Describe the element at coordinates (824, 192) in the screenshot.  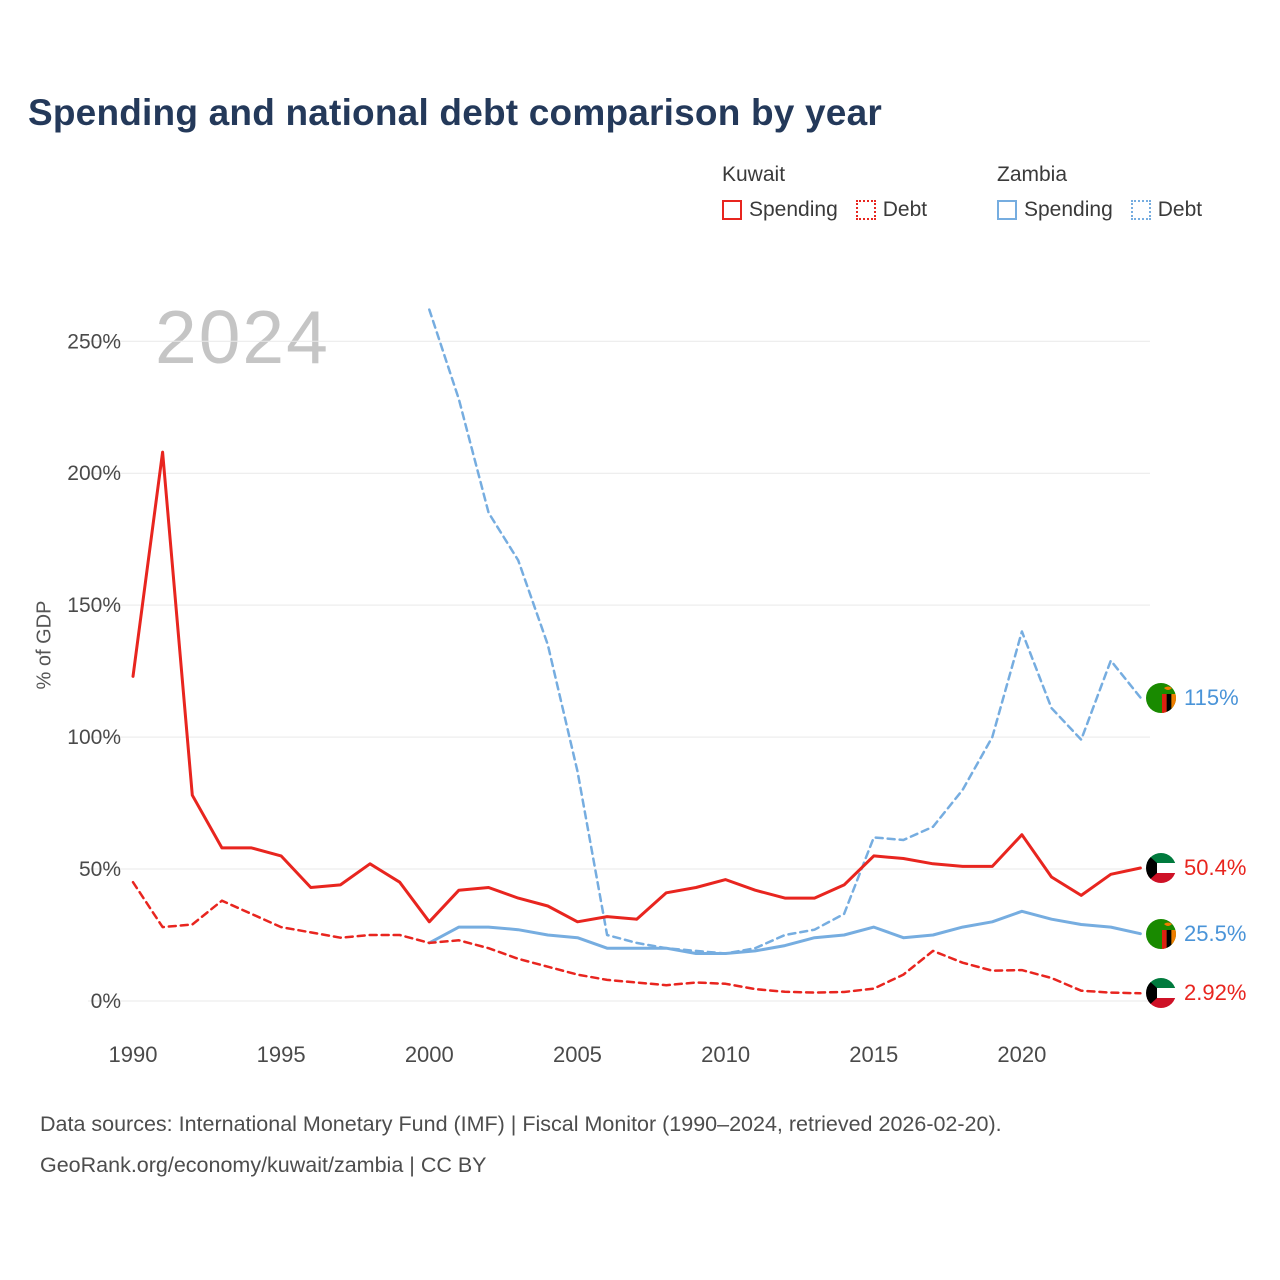
I see `legend-group-kuwait: Kuwait Spending Debt` at that location.